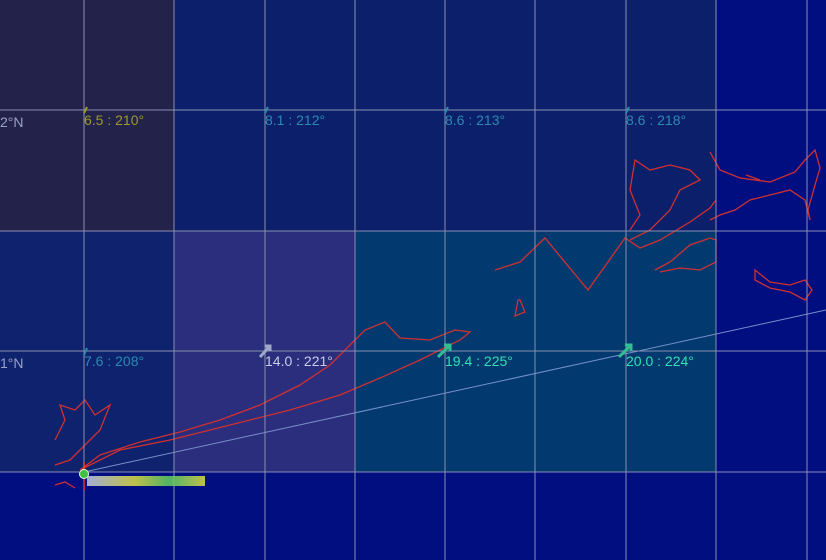 The width and height of the screenshot is (826, 560). I want to click on wind-label: 8.6 : 218°, so click(656, 120).